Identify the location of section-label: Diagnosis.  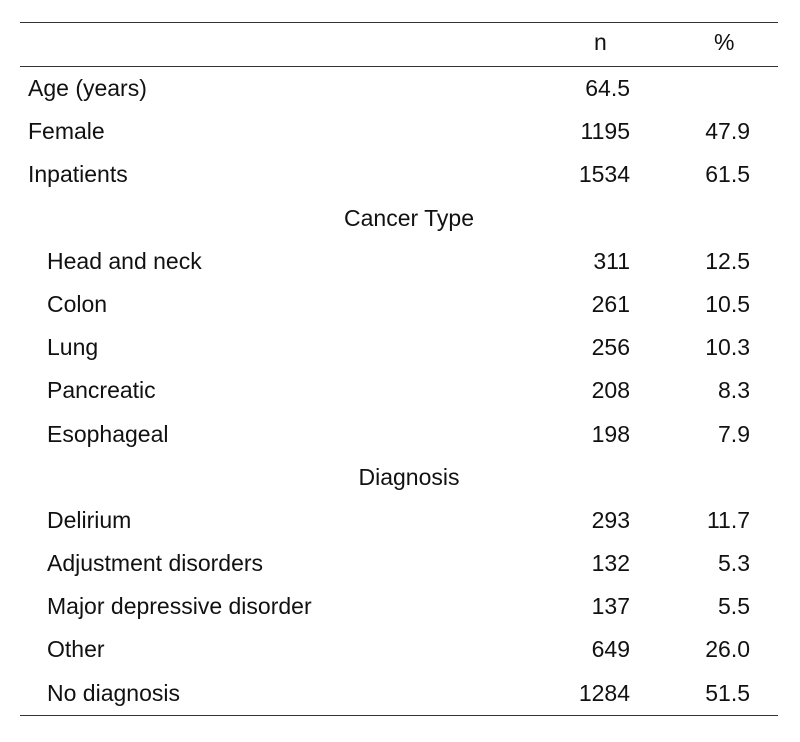
(409, 476).